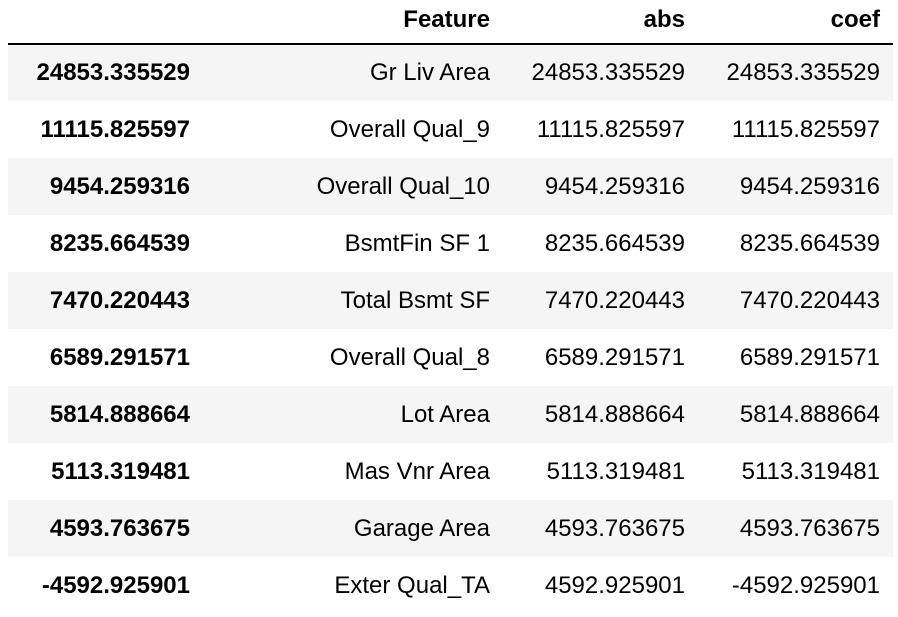 The height and width of the screenshot is (617, 898). Describe the element at coordinates (614, 585) in the screenshot. I see `abs-cell: 4592.925901` at that location.